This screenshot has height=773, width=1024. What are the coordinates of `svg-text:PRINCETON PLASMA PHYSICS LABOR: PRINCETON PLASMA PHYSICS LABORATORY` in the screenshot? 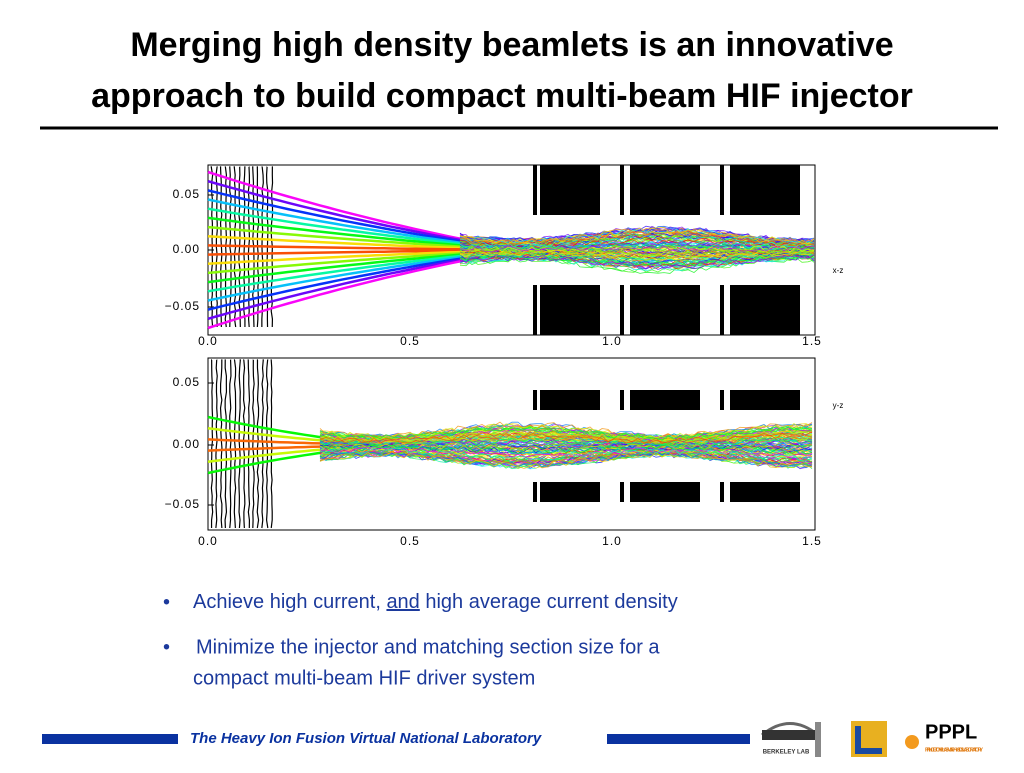 It's located at (954, 750).